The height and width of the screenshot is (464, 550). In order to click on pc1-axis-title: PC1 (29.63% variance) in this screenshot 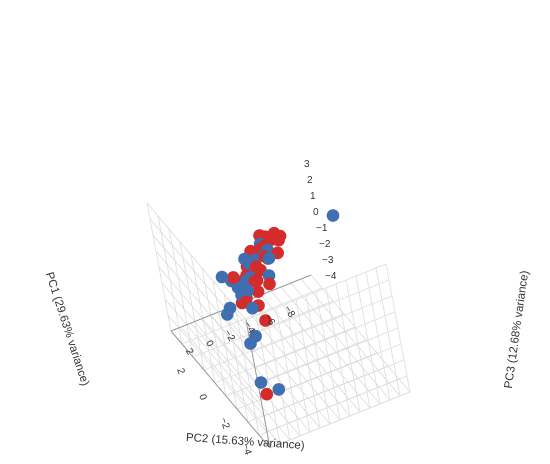, I will do `click(67, 329)`.